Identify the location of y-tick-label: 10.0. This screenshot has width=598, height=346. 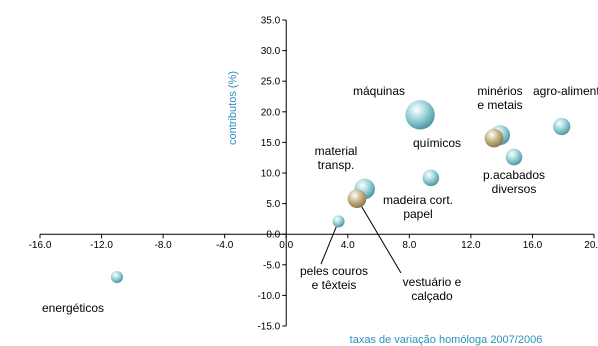
(271, 174).